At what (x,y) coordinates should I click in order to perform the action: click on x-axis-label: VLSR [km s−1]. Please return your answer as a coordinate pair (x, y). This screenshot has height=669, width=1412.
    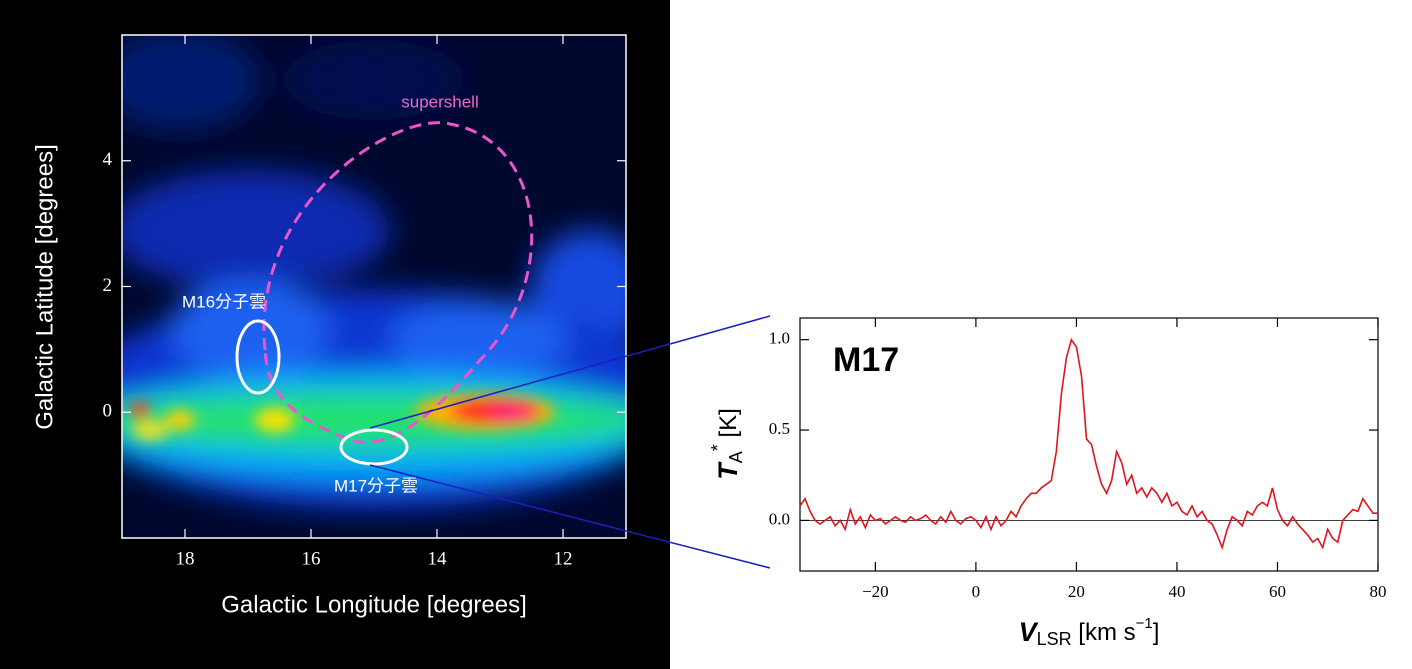
    Looking at the image, I should click on (1089, 632).